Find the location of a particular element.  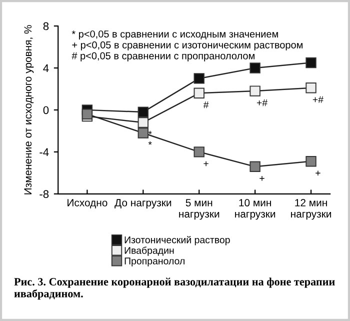

y-tick-label: 4 is located at coordinates (46, 68).